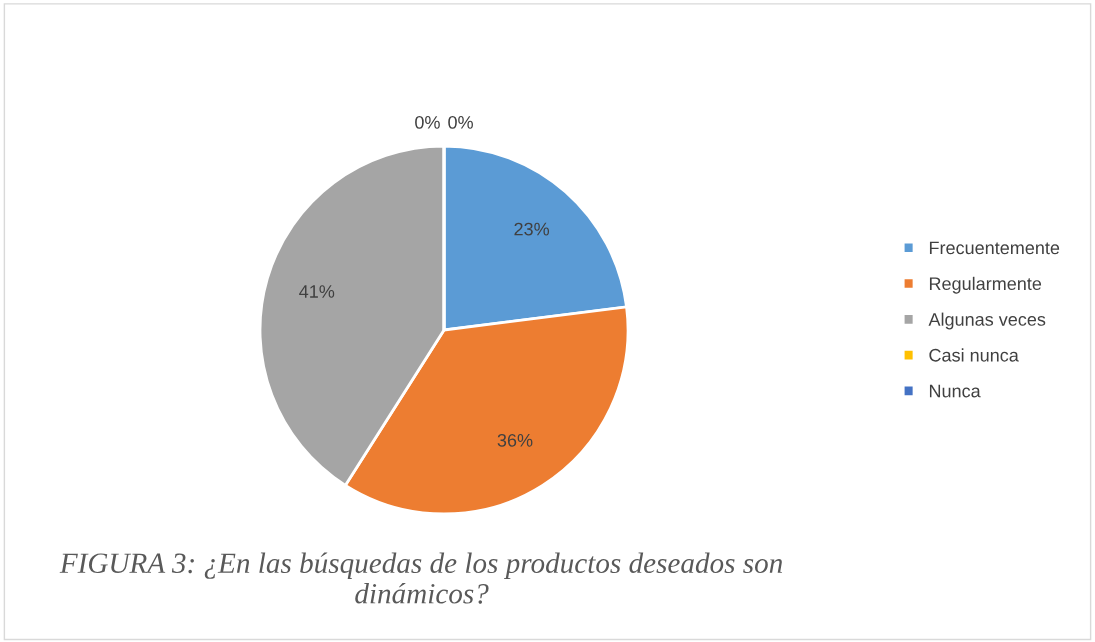 The image size is (1095, 642). I want to click on legend-label: Nunca, so click(955, 391).